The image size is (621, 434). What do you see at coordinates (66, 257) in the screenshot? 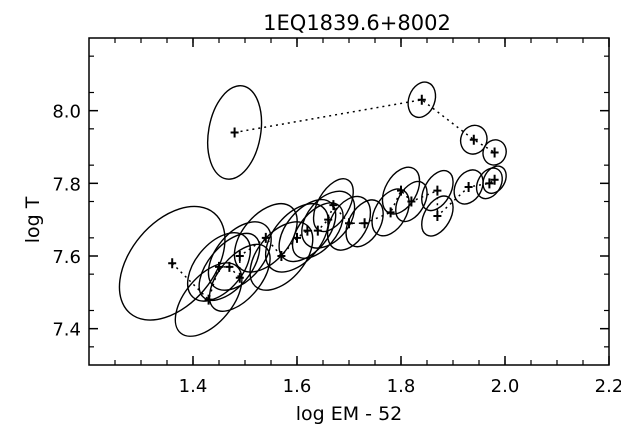
I see `y-tick-label: 7.6` at bounding box center [66, 257].